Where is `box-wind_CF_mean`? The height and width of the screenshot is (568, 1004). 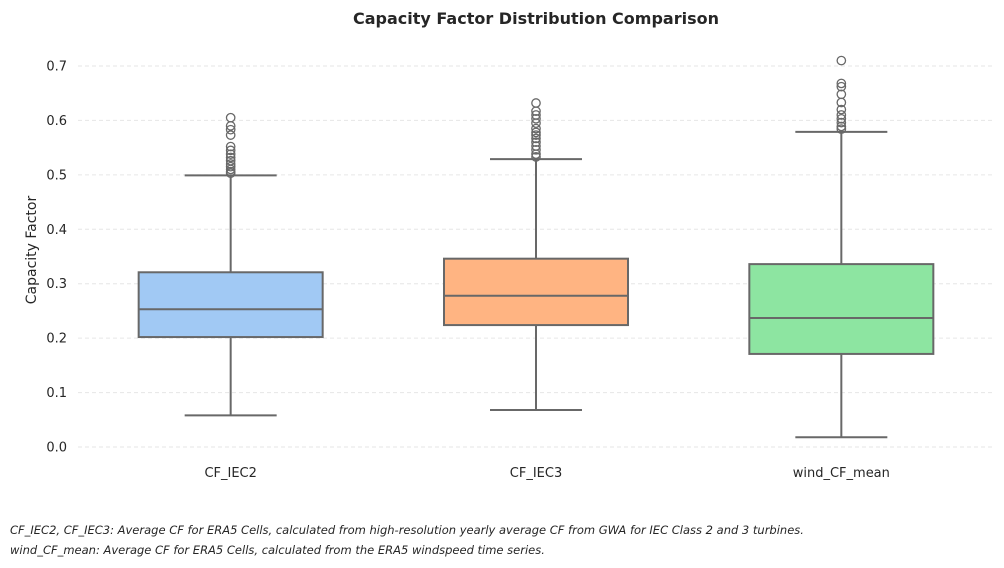 box-wind_CF_mean is located at coordinates (841, 247).